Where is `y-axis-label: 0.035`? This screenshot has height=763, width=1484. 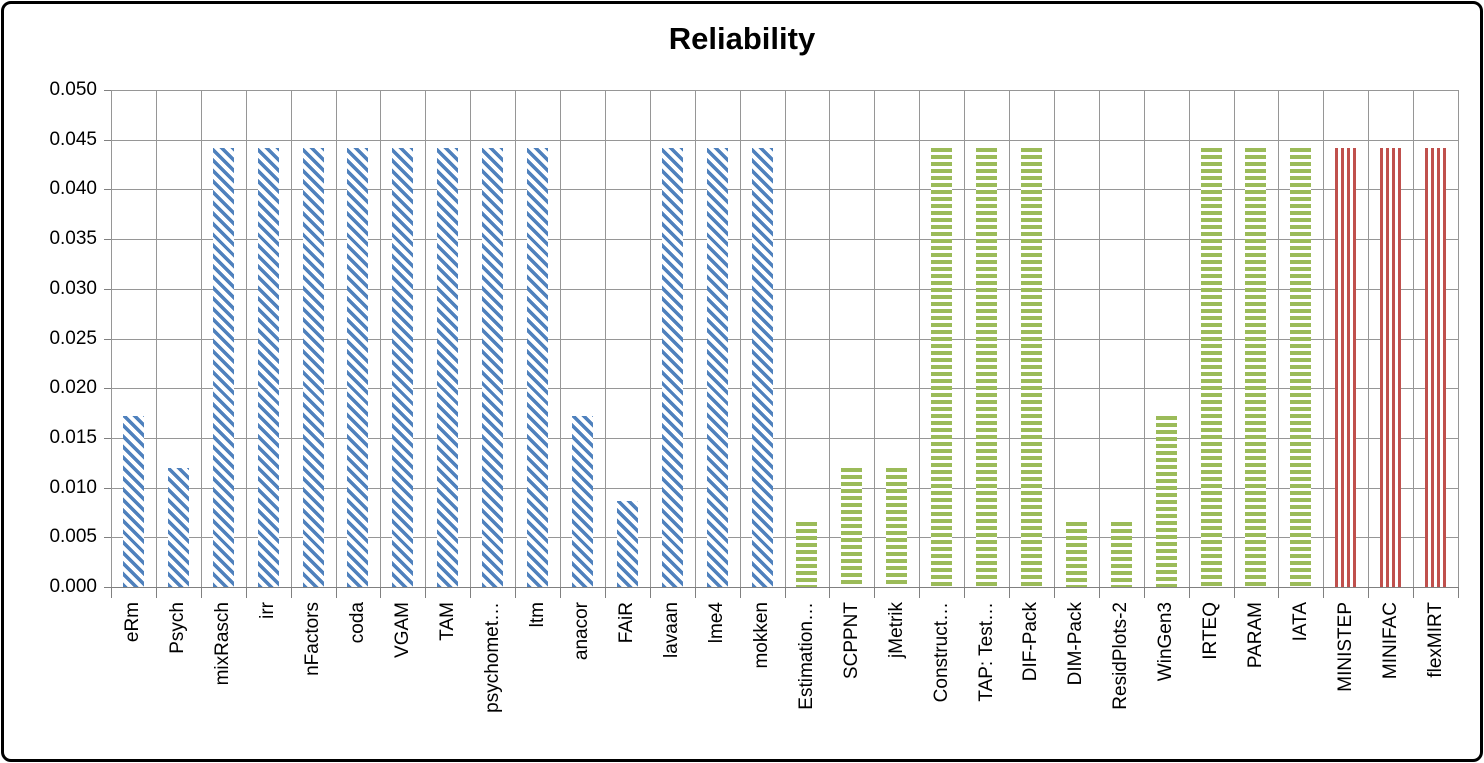 y-axis-label: 0.035 is located at coordinates (73, 239).